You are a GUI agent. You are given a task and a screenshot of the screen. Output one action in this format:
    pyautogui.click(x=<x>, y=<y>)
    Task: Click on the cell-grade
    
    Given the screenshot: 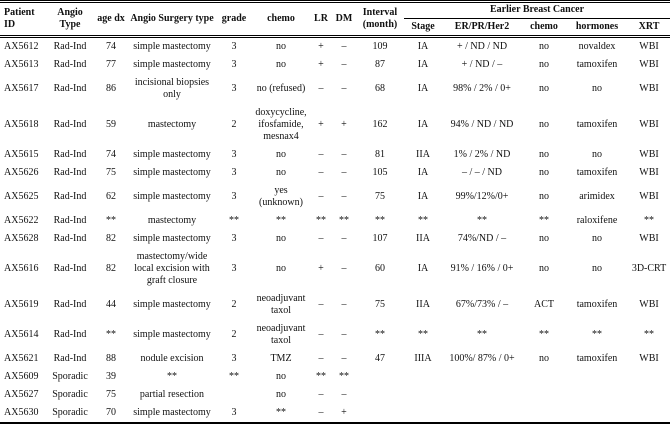 What is the action you would take?
    pyautogui.click(x=234, y=395)
    